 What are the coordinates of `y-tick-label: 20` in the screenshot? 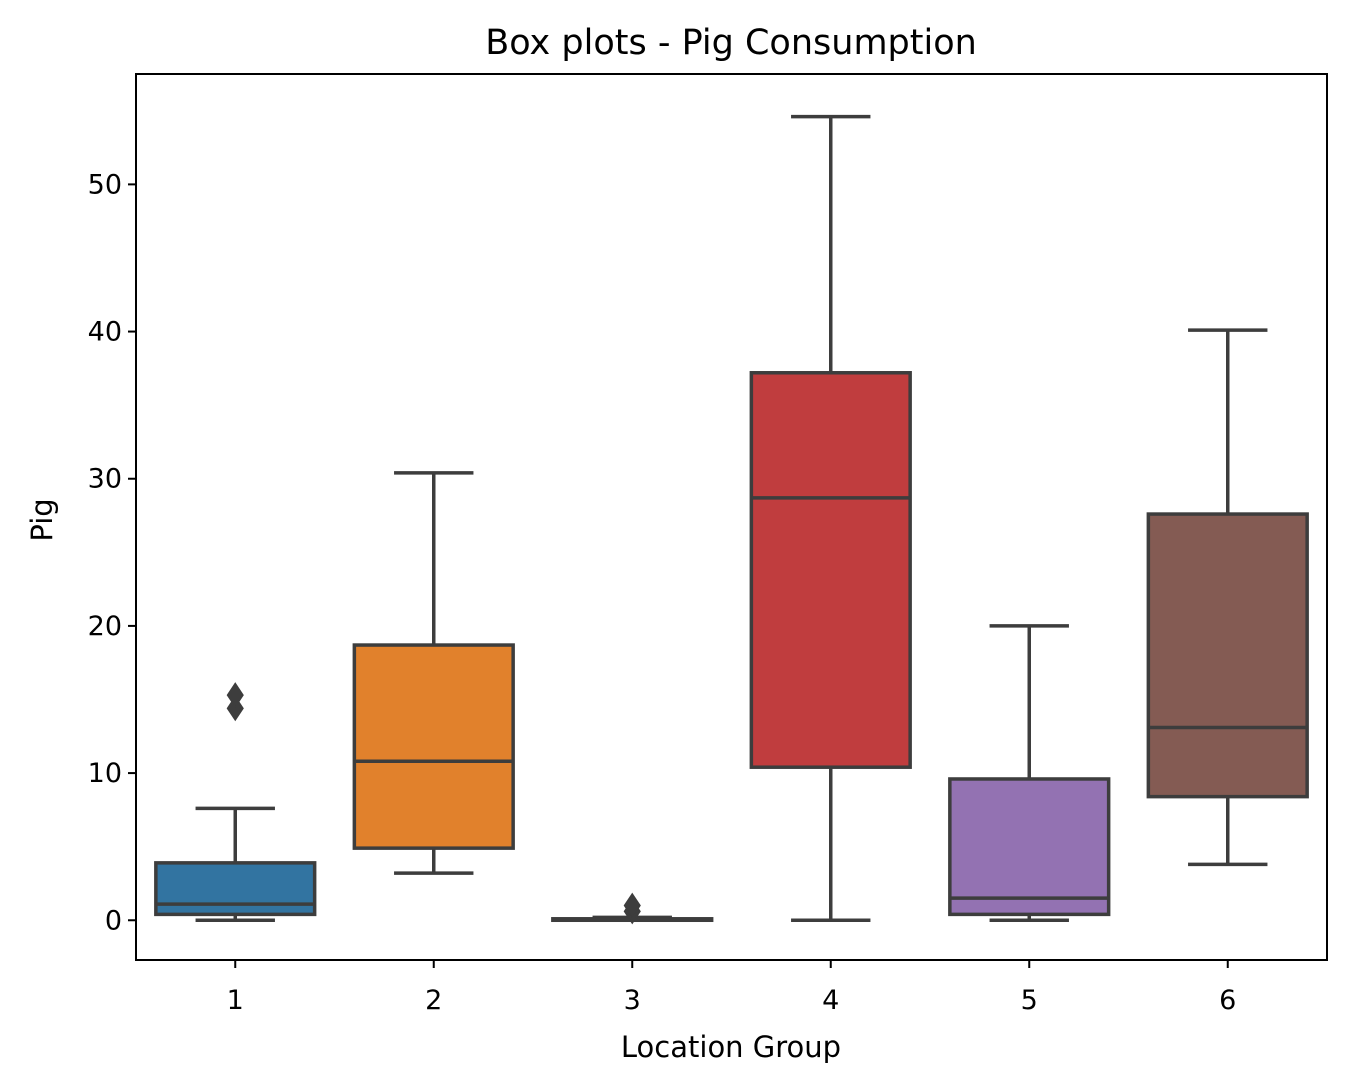 It's located at (105, 626).